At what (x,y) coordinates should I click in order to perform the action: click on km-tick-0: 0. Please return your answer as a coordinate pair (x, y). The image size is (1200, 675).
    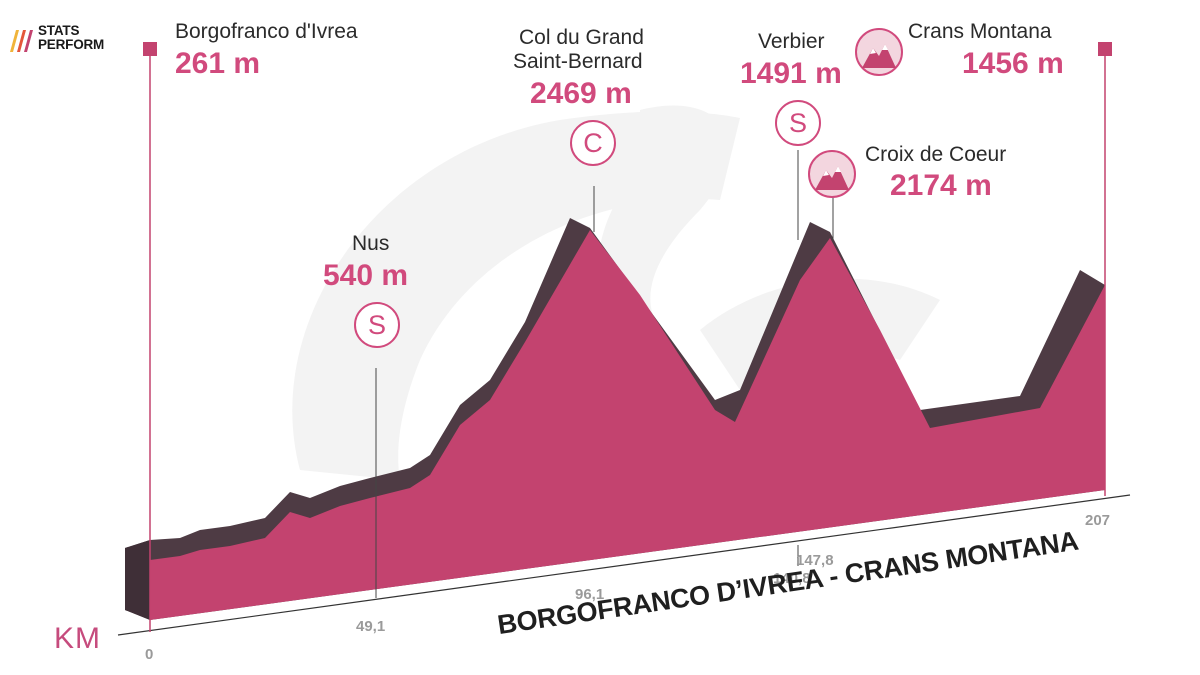
    Looking at the image, I should click on (149, 654).